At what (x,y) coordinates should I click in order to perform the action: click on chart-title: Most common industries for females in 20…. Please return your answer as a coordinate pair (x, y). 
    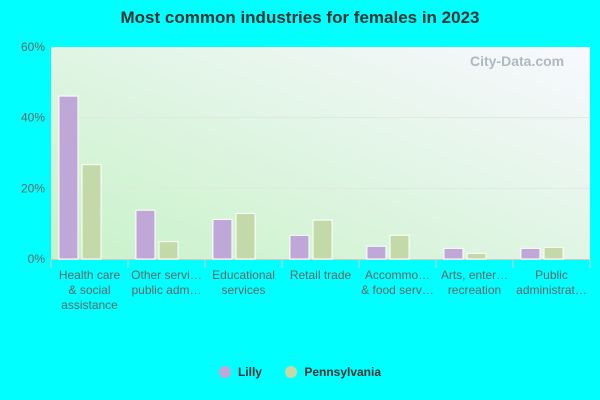
    Looking at the image, I should click on (300, 17).